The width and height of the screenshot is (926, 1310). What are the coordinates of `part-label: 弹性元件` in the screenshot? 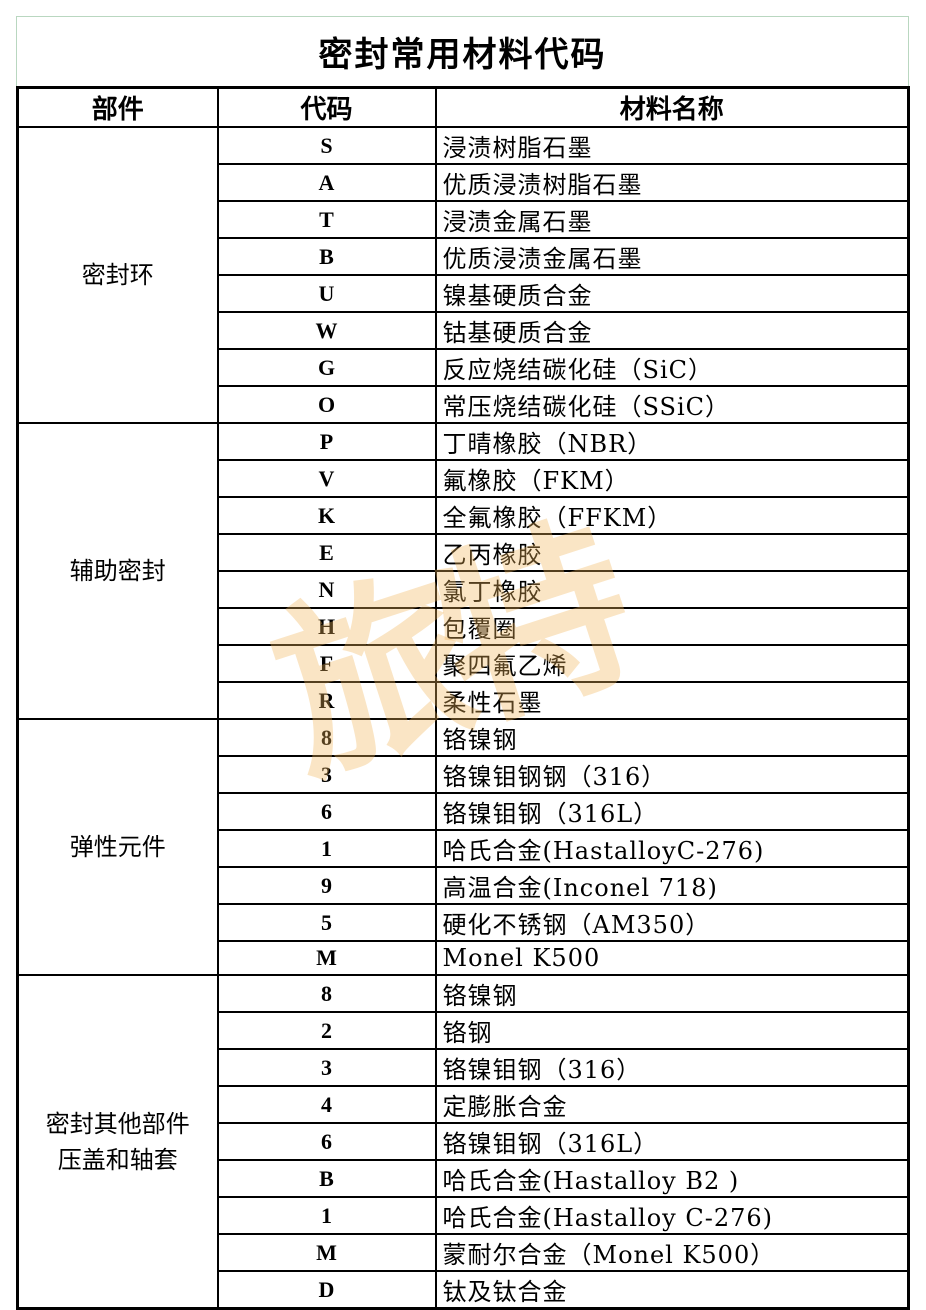 It's located at (117, 847).